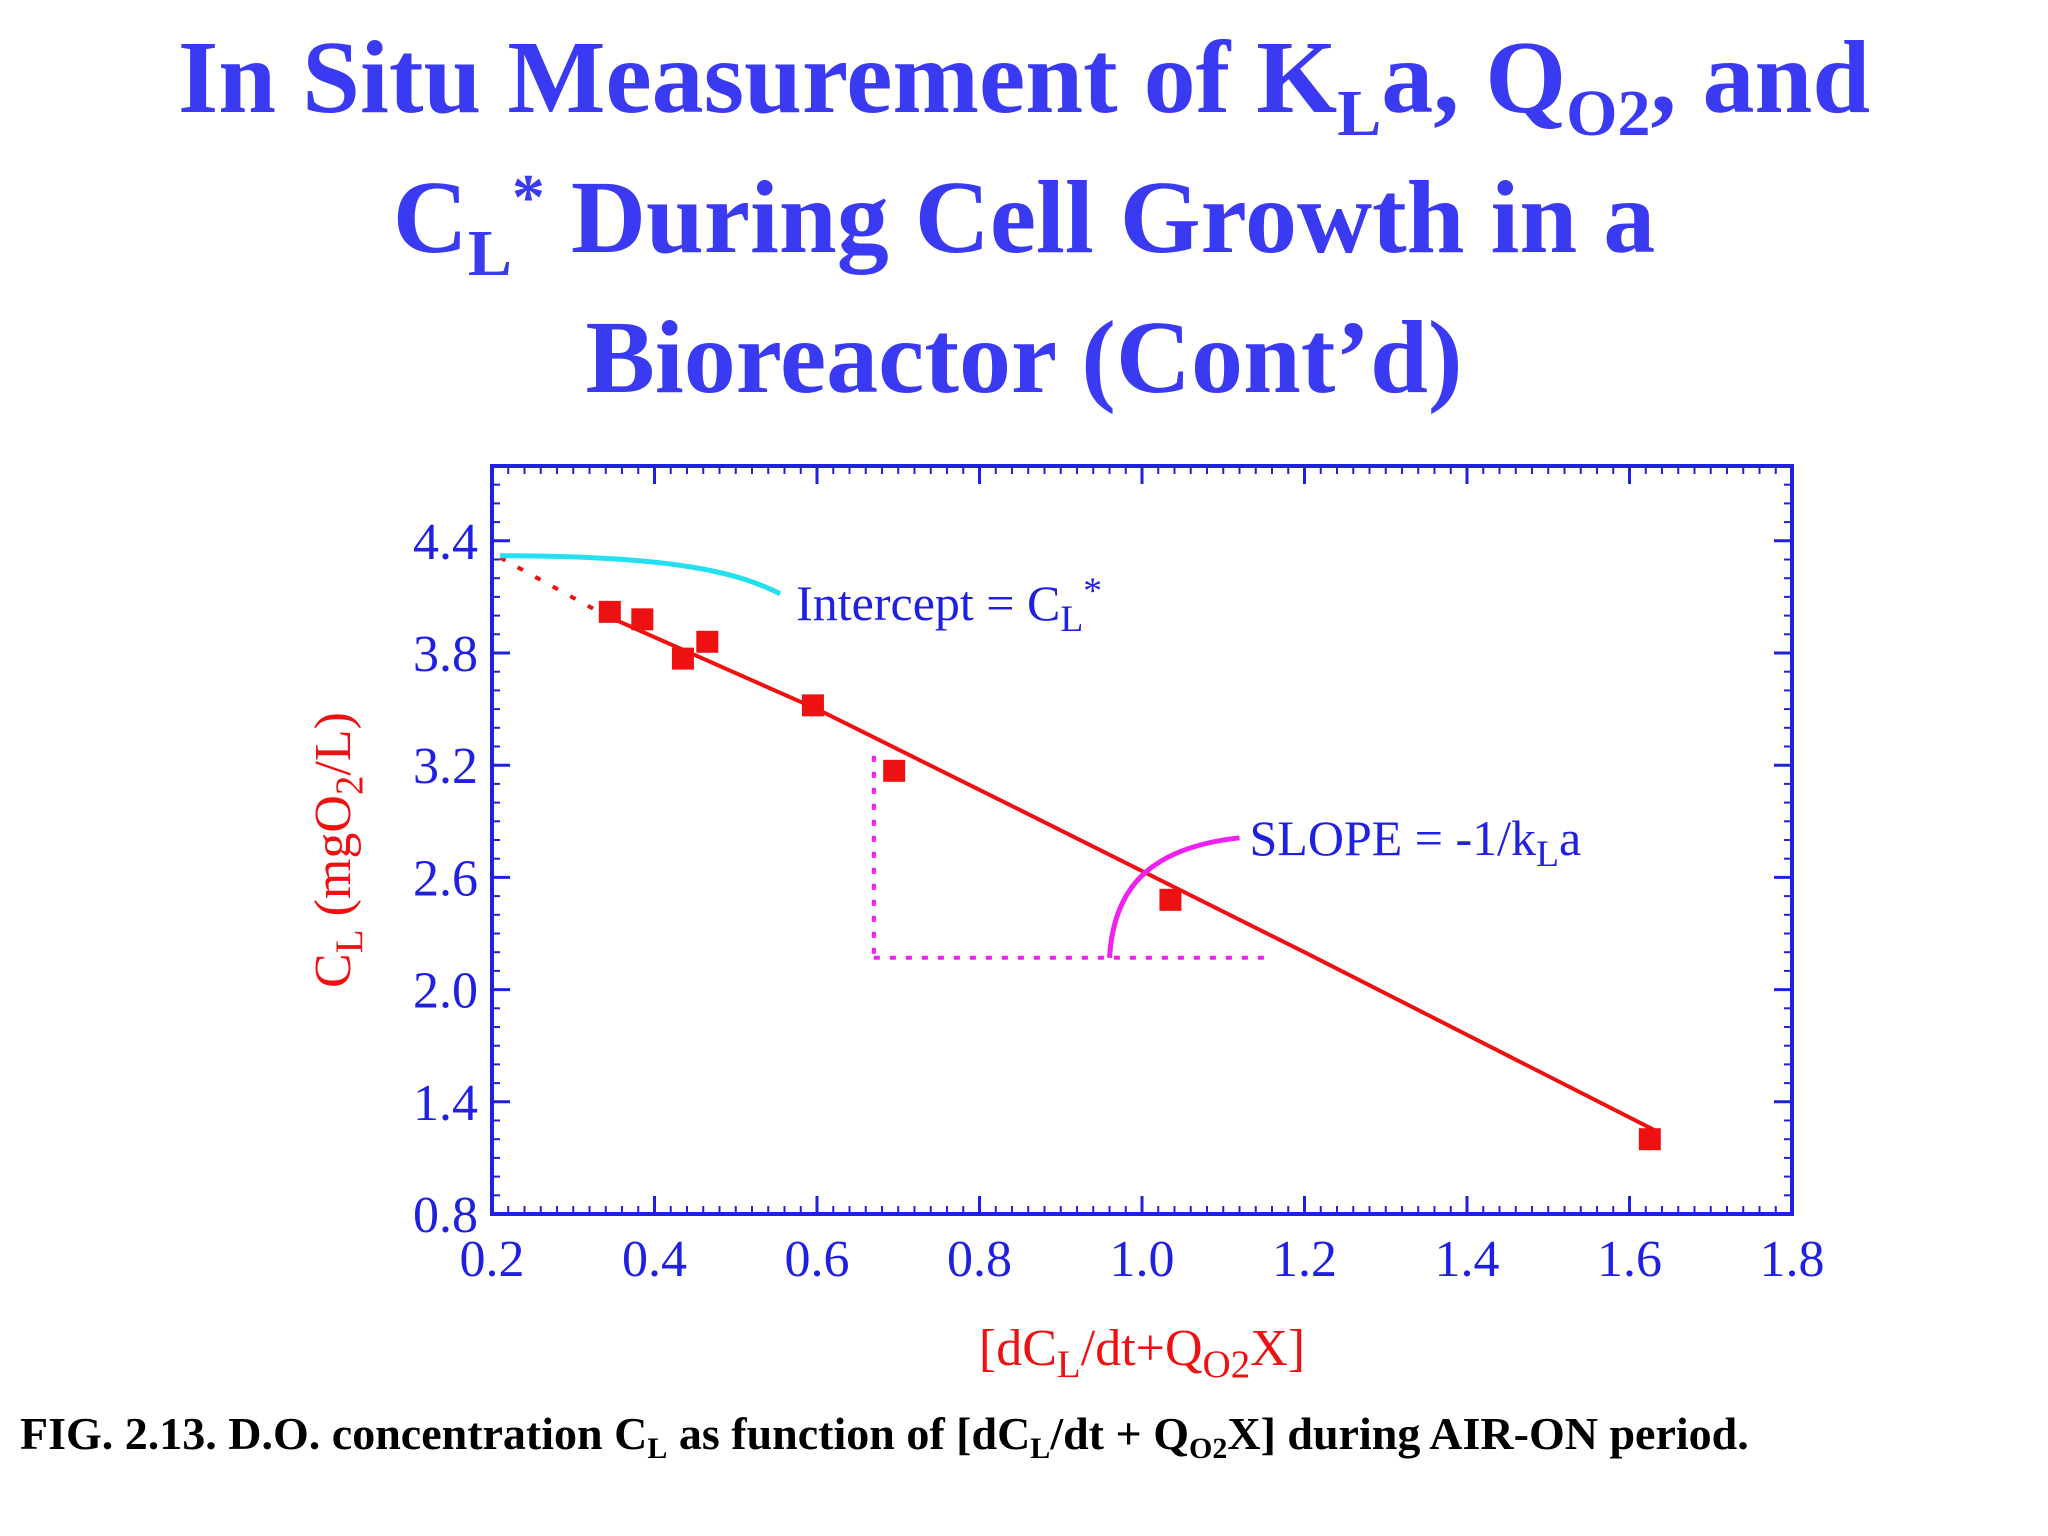  I want to click on x-tick-label: 1.2, so click(1304, 1259).